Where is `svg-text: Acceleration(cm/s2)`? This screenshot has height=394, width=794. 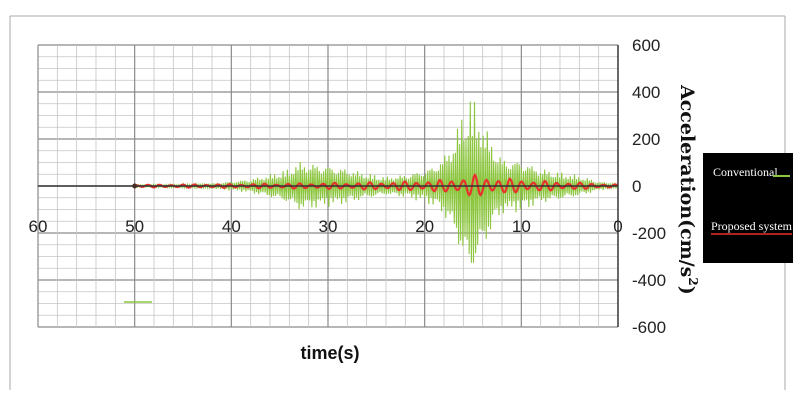 svg-text: Acceleration(cm/s2) is located at coordinates (688, 189).